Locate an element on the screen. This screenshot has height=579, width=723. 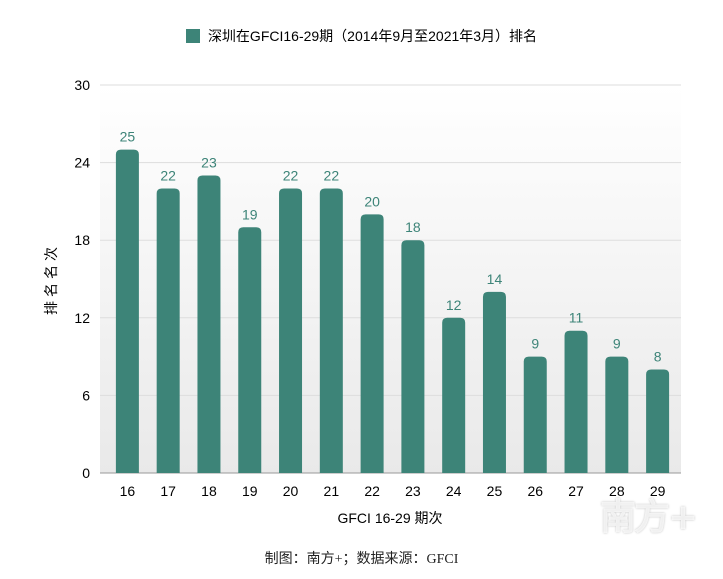
x-tick-label: 23 is located at coordinates (413, 491).